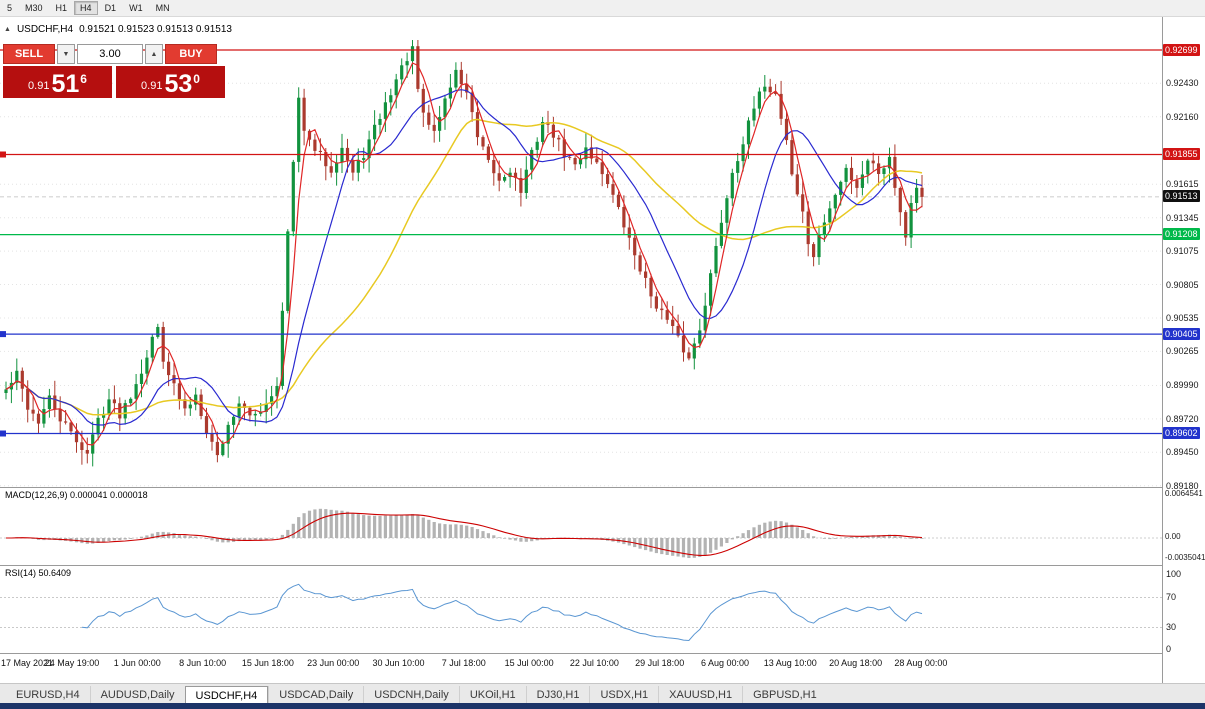  Describe the element at coordinates (155, 29) in the screenshot. I see `chart-ohlc-values: 0.91521 0.91523 0.91513 0.91513` at that location.